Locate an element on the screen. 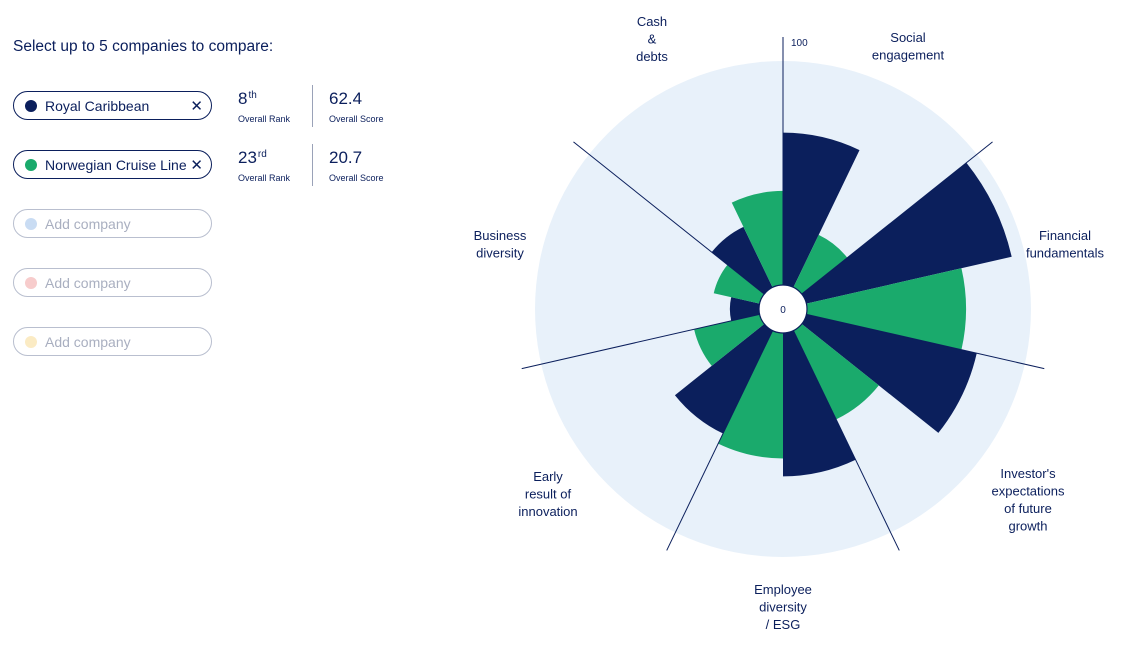 Image resolution: width=1133 pixels, height=645 pixels. category-label-5: Business diversity is located at coordinates (500, 244).